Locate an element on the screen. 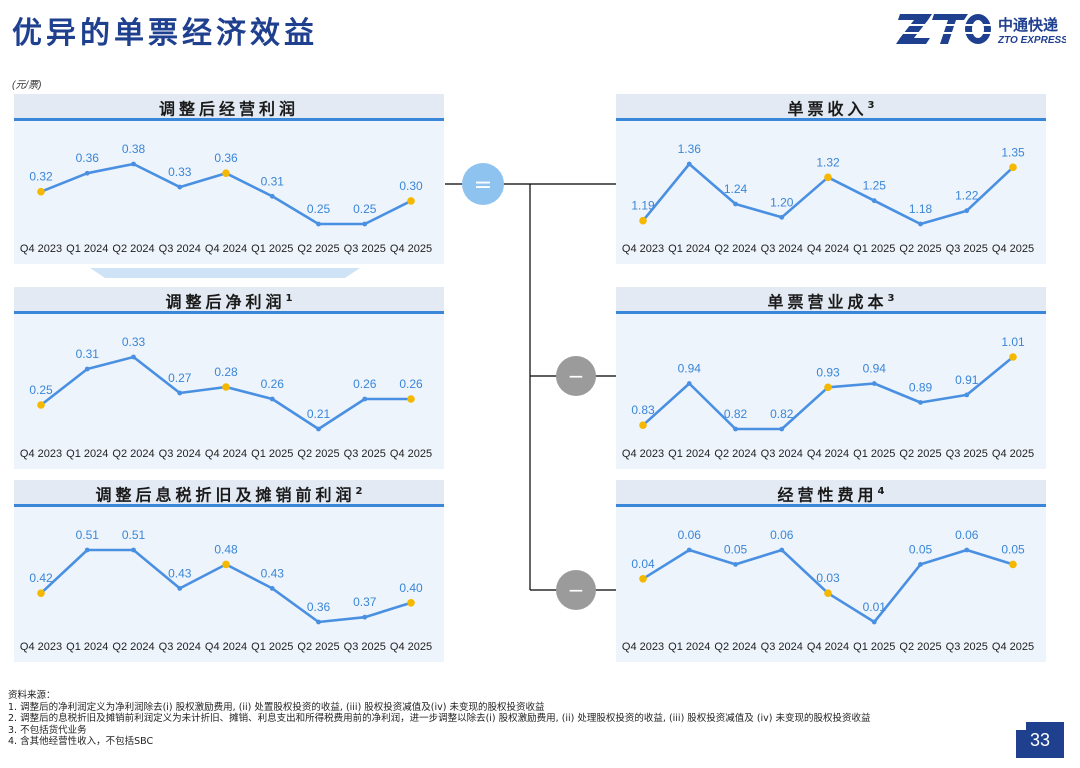  minus-sign-2: − is located at coordinates (576, 590).